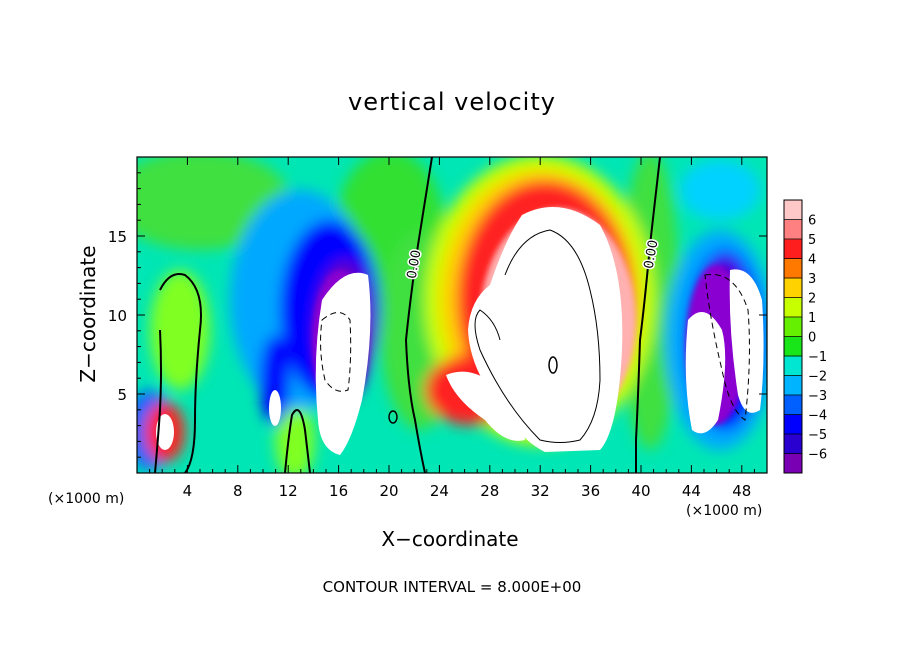 The width and height of the screenshot is (904, 654). What do you see at coordinates (489, 491) in the screenshot?
I see `x-tick-label: 28` at bounding box center [489, 491].